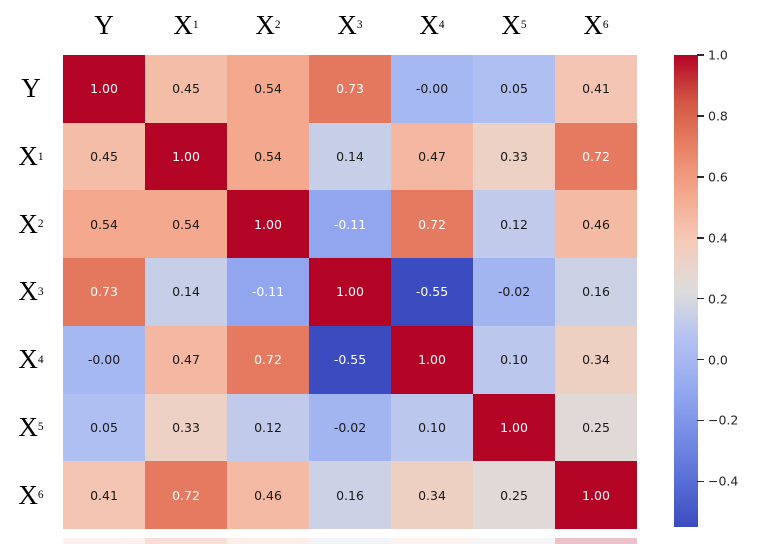 This screenshot has height=544, width=765. I want to click on cell-Y-X4: -0.00, so click(432, 89).